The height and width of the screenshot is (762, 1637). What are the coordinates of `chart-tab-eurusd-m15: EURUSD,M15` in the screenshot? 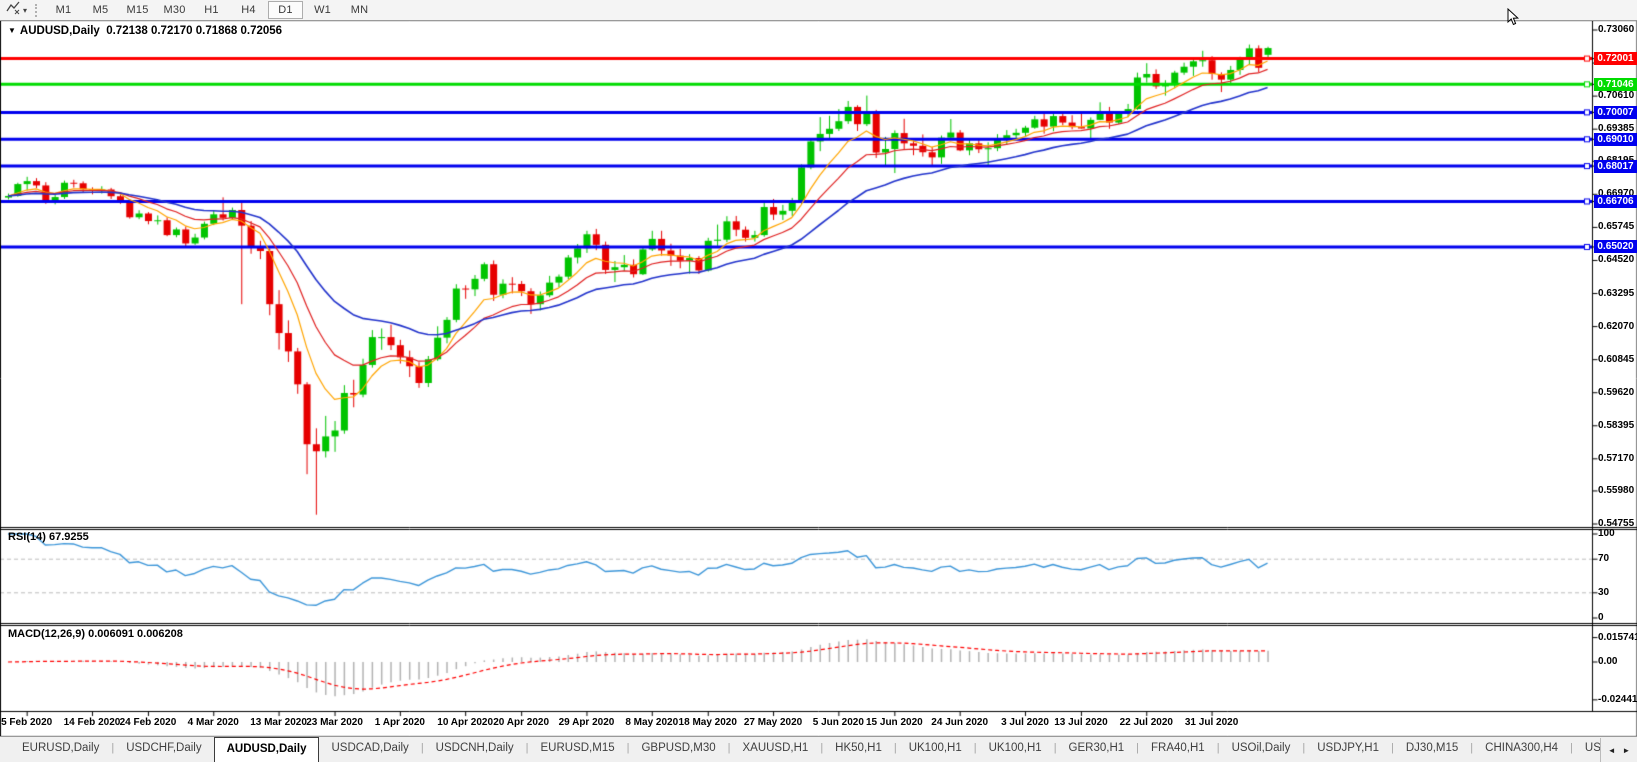 It's located at (577, 748).